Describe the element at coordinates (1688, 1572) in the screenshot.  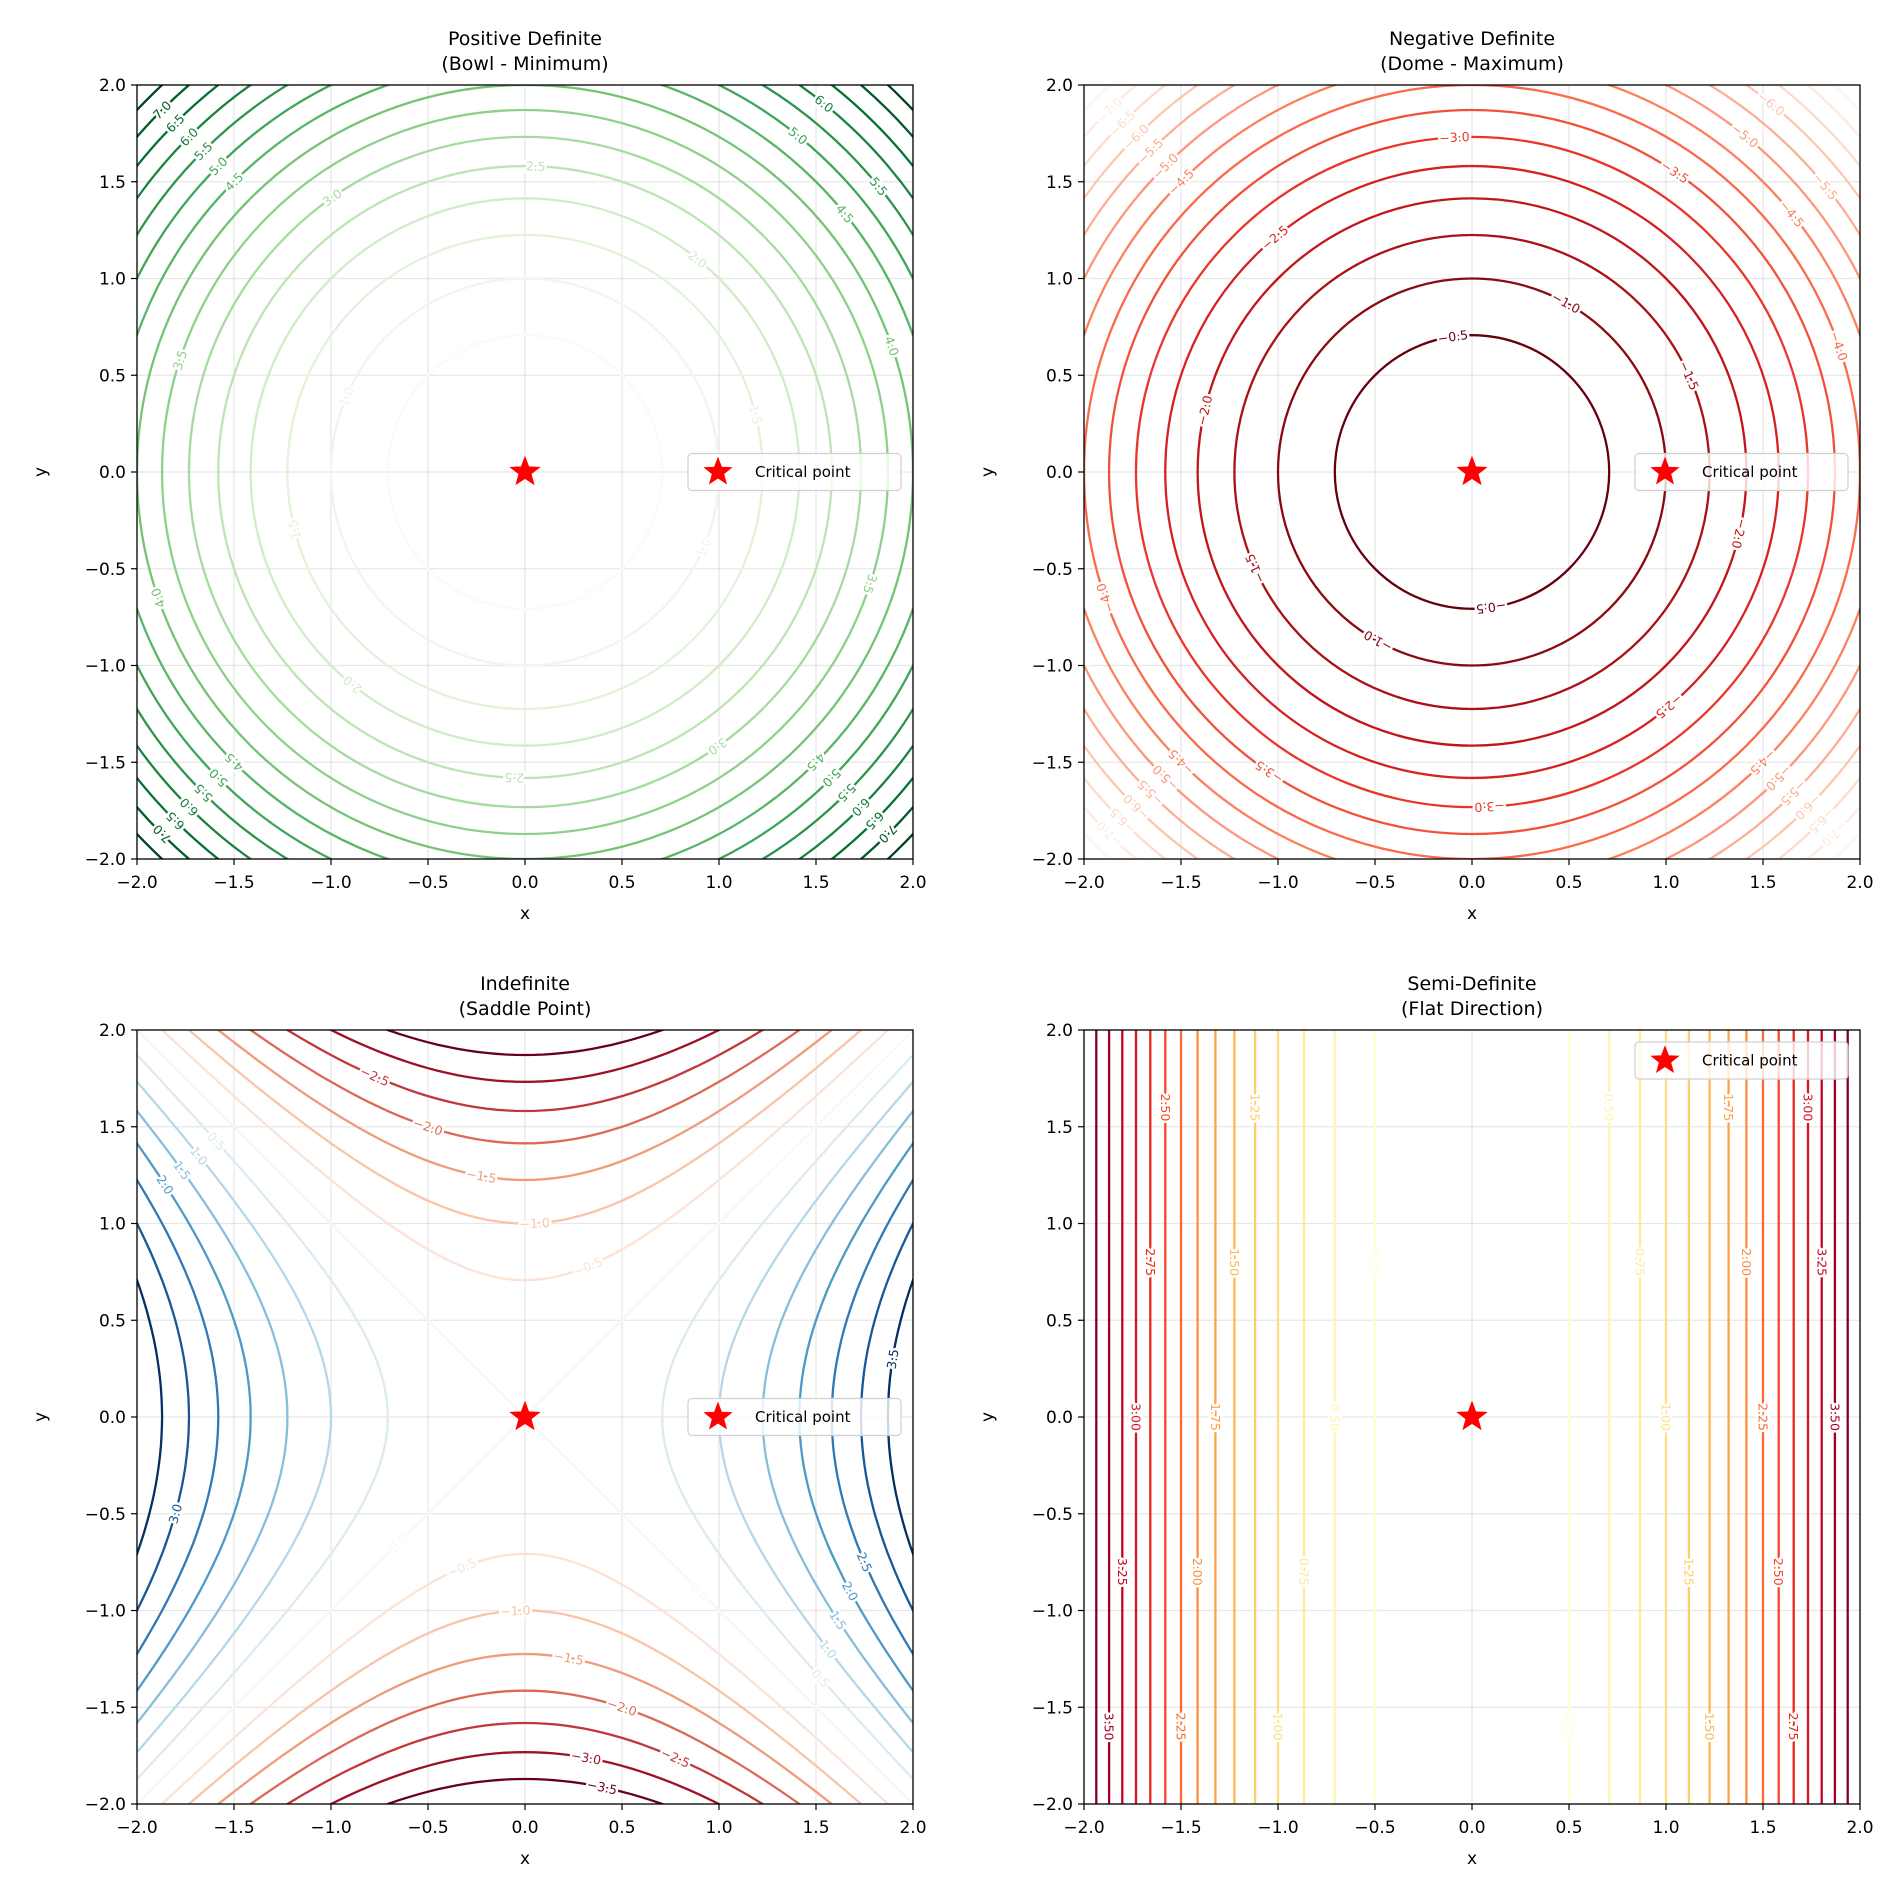
I see `contour-label: 1.25` at that location.